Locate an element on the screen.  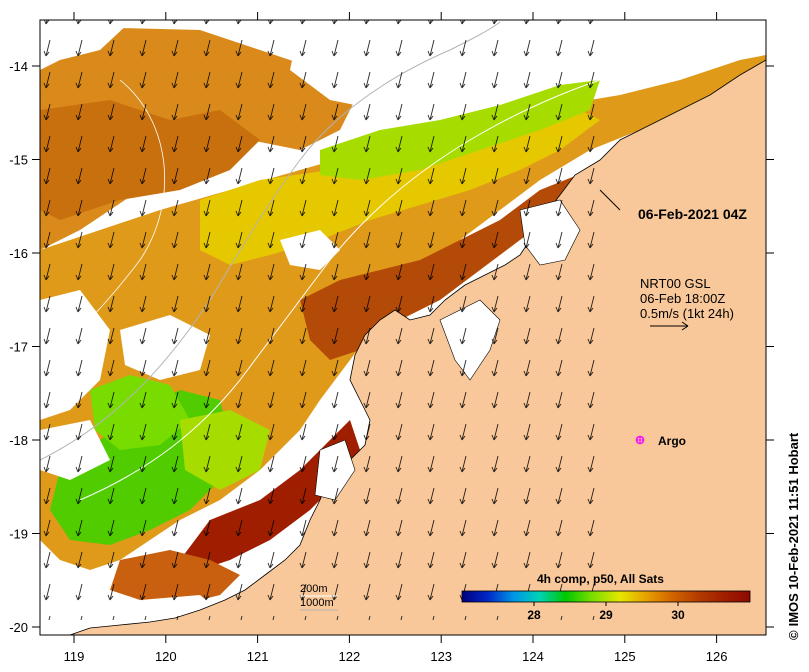
current-scale-label: 0.5m/s (1kt 24h) is located at coordinates (687, 313).